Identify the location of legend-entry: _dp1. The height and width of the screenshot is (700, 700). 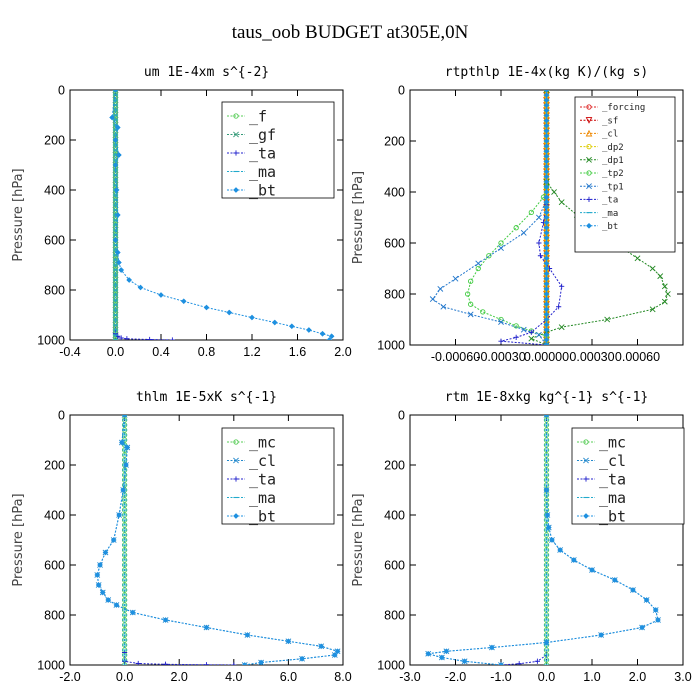
(602, 161).